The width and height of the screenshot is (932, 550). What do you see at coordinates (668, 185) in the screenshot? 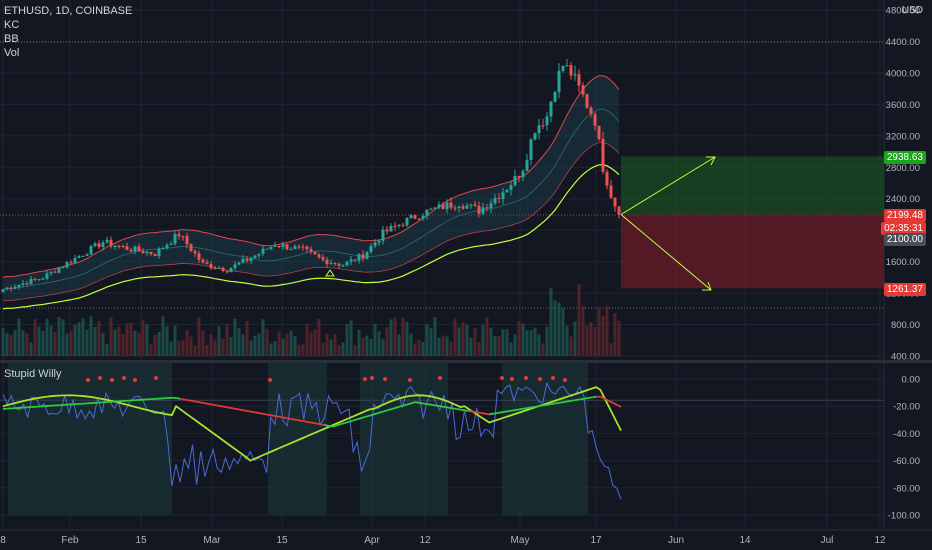
I see `up-arrow-line` at bounding box center [668, 185].